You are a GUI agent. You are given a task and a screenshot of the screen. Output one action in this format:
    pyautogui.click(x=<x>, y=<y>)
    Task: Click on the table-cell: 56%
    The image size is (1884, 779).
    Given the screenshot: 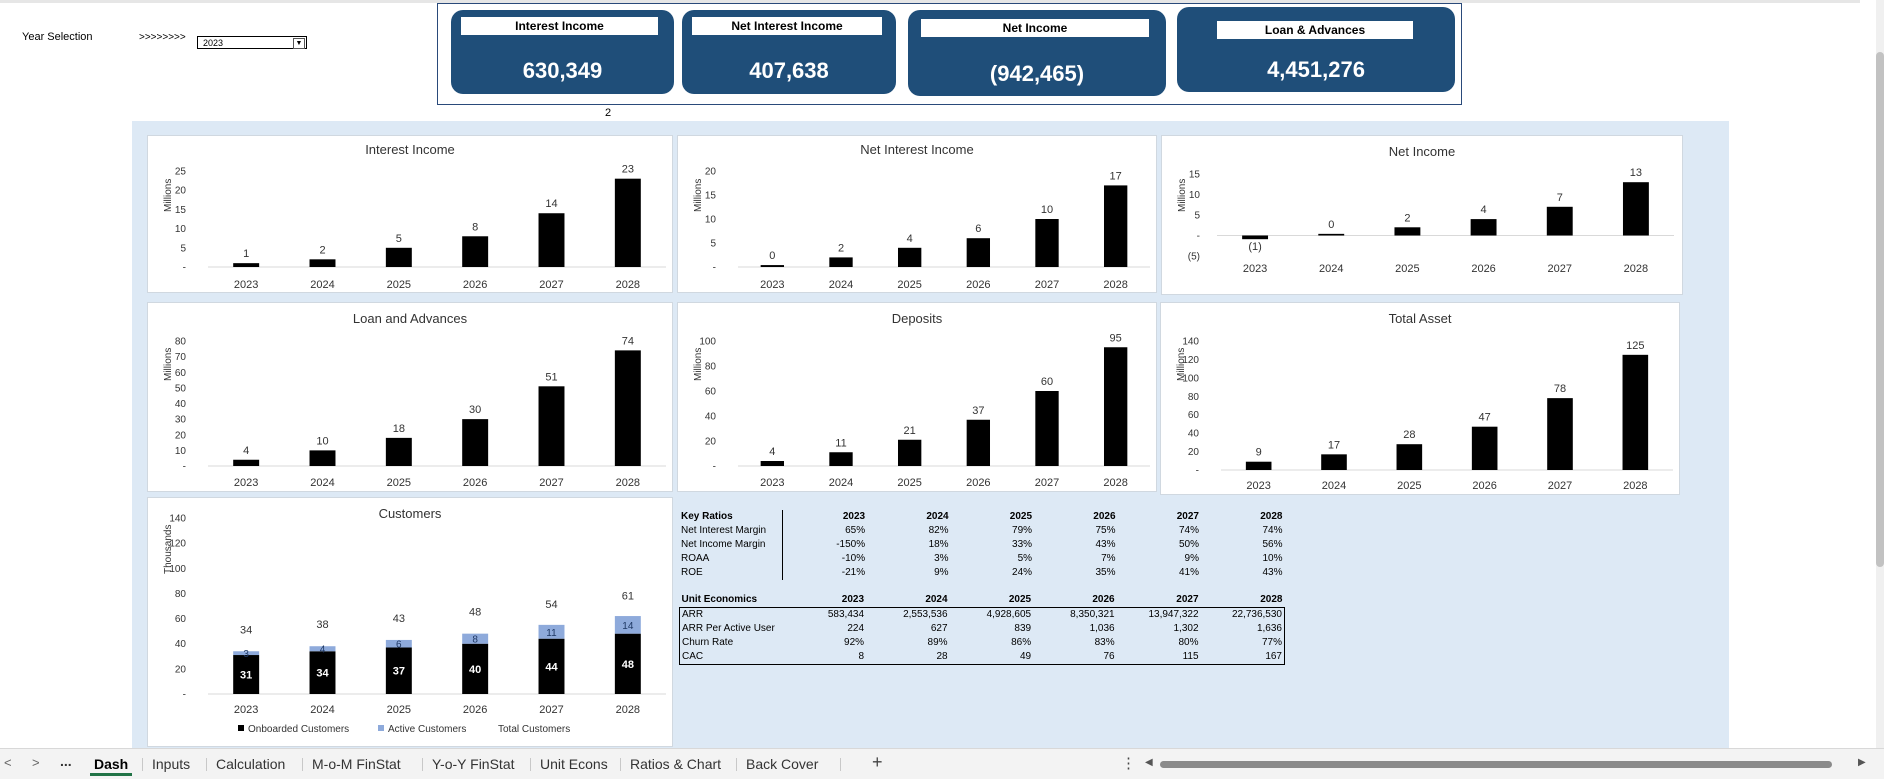 What is the action you would take?
    pyautogui.click(x=1272, y=544)
    